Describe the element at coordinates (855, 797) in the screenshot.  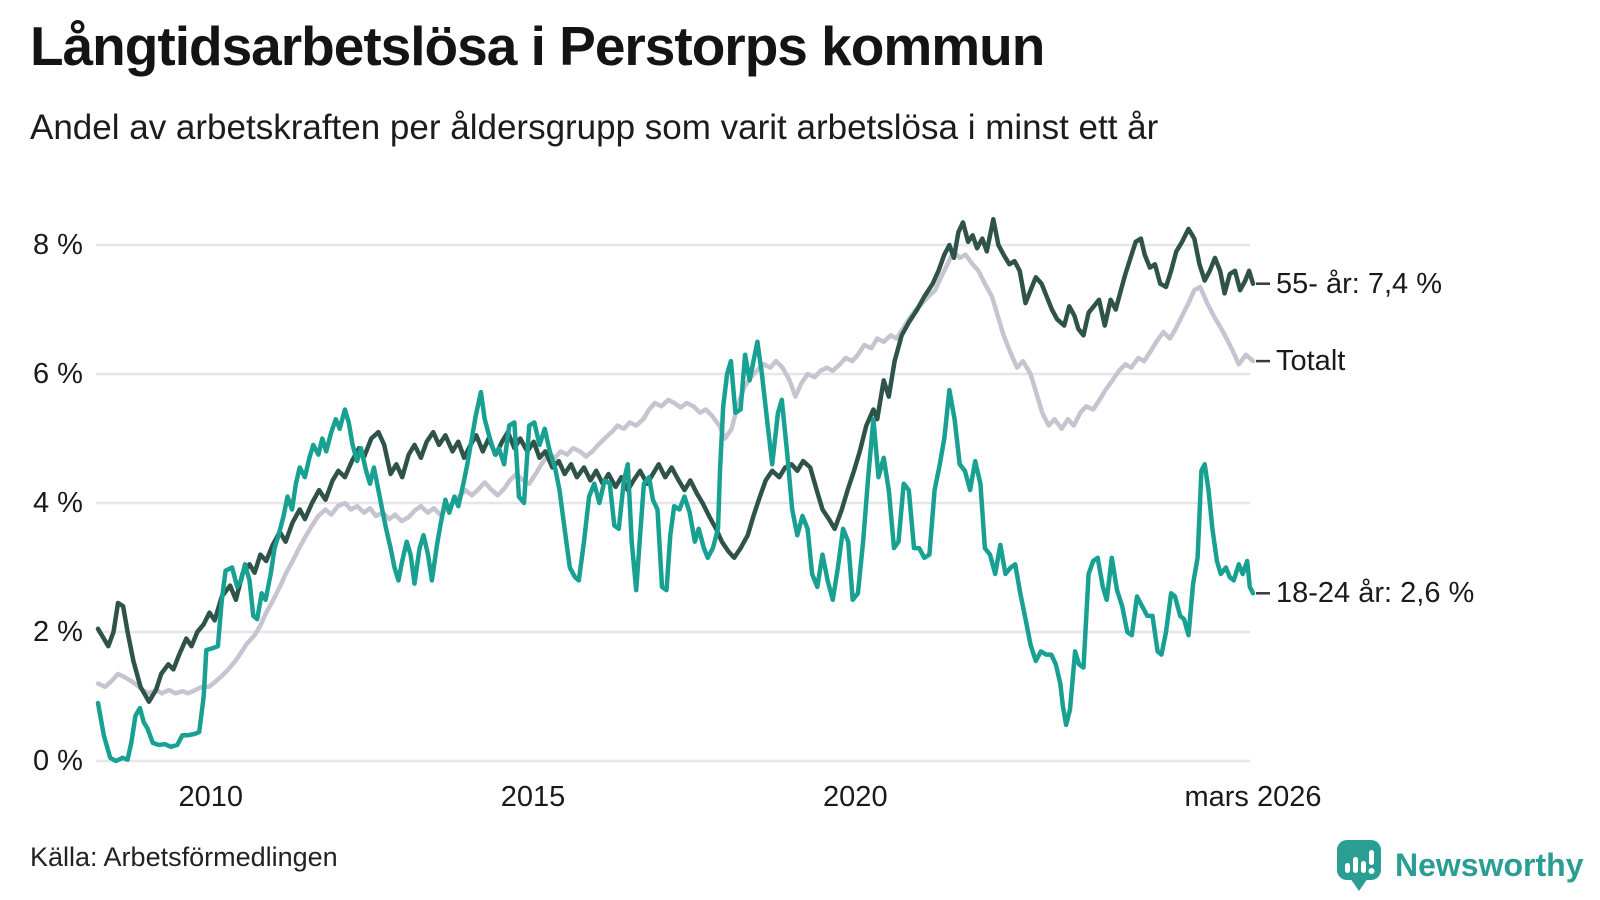
I see `x-tick-label-2020: 2020` at that location.